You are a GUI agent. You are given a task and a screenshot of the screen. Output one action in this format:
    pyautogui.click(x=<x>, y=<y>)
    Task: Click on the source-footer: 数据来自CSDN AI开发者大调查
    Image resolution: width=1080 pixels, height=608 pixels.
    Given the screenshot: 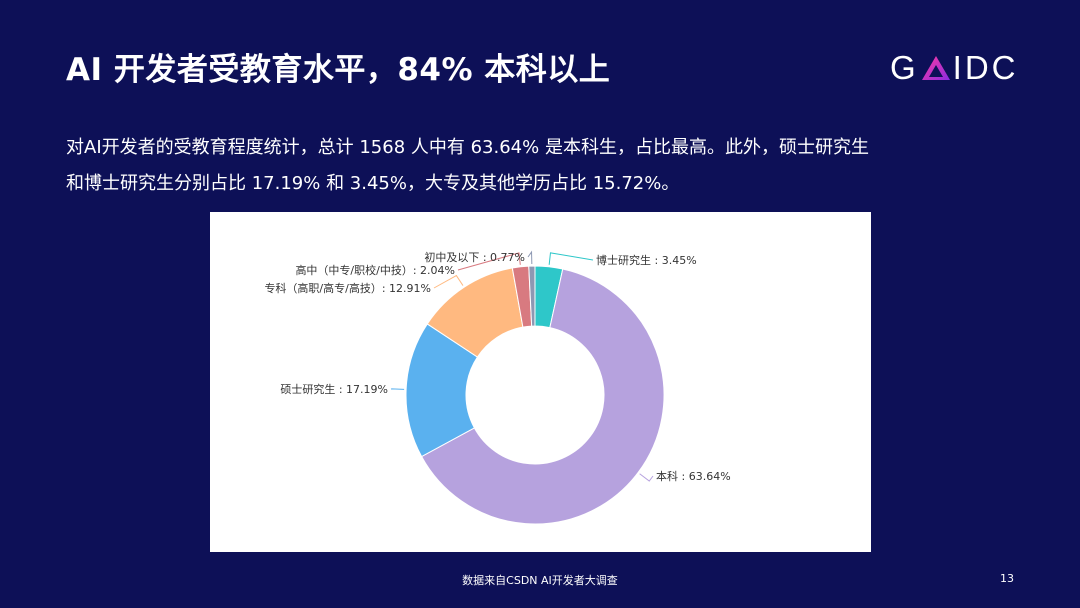 What is the action you would take?
    pyautogui.click(x=540, y=580)
    